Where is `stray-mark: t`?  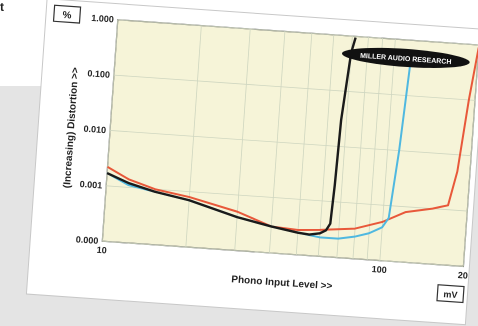 stray-mark: t is located at coordinates (2, 7).